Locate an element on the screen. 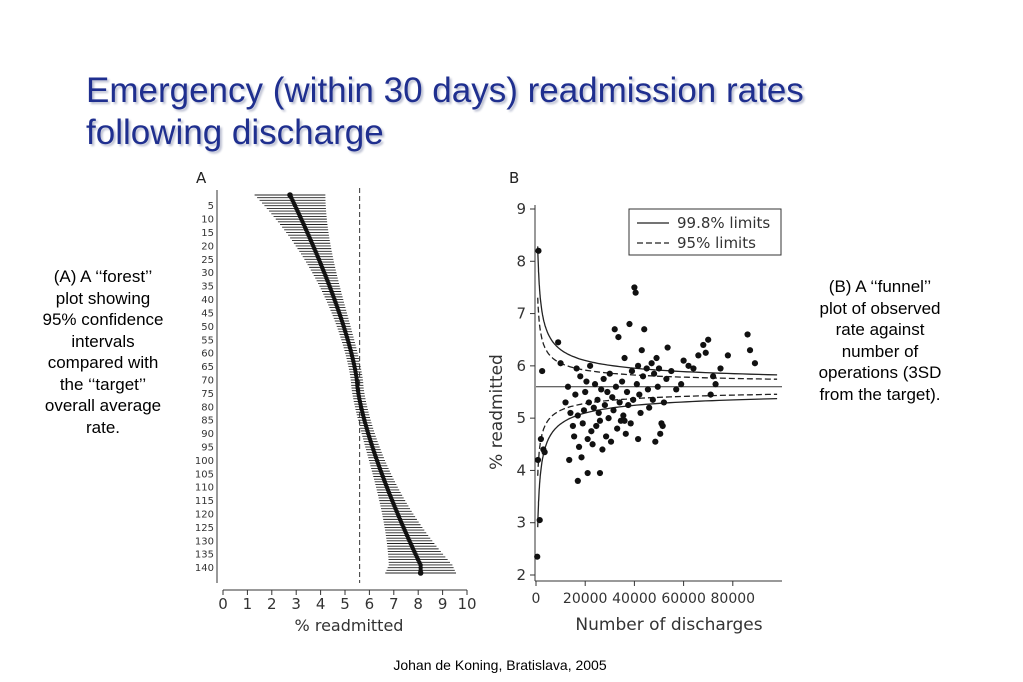 The image size is (1023, 682). forest-y-tick-label: 120 is located at coordinates (204, 515).